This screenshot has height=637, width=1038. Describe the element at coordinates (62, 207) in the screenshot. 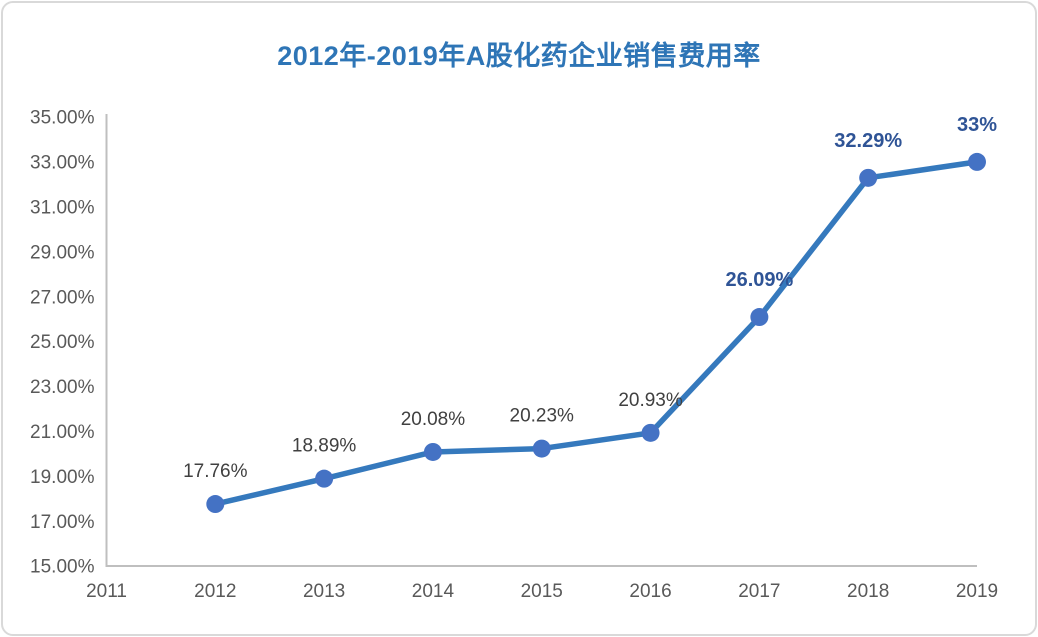

I see `y-axis-tick-label: 31.00%` at that location.